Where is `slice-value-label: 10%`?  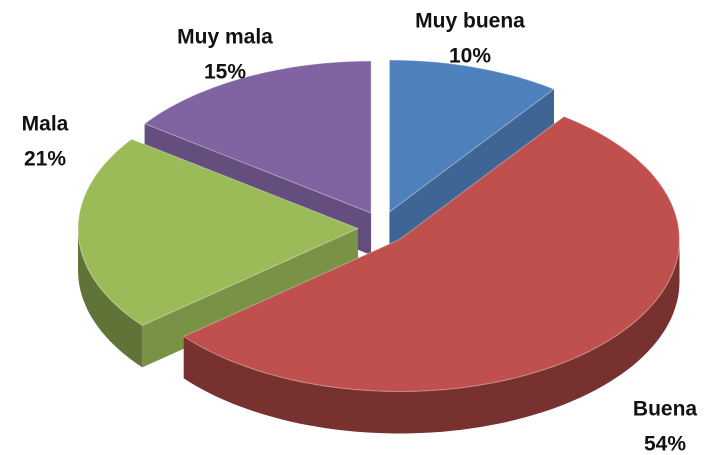 slice-value-label: 10% is located at coordinates (470, 56).